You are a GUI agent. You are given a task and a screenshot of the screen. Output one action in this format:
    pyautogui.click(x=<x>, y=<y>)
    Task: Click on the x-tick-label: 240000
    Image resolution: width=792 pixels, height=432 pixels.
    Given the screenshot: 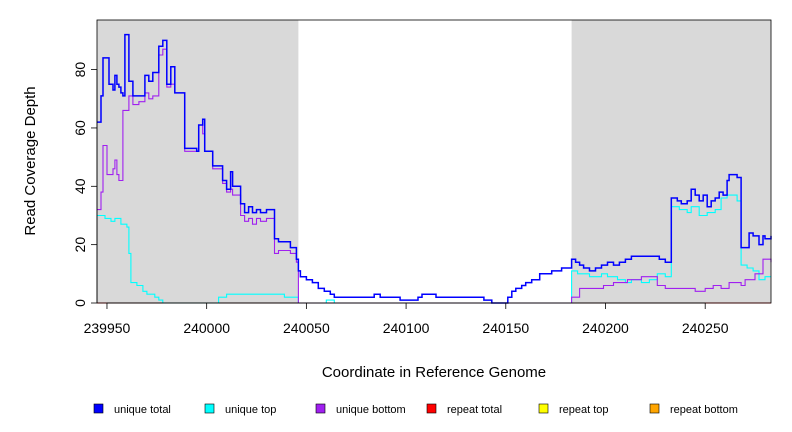 What is the action you would take?
    pyautogui.click(x=206, y=328)
    